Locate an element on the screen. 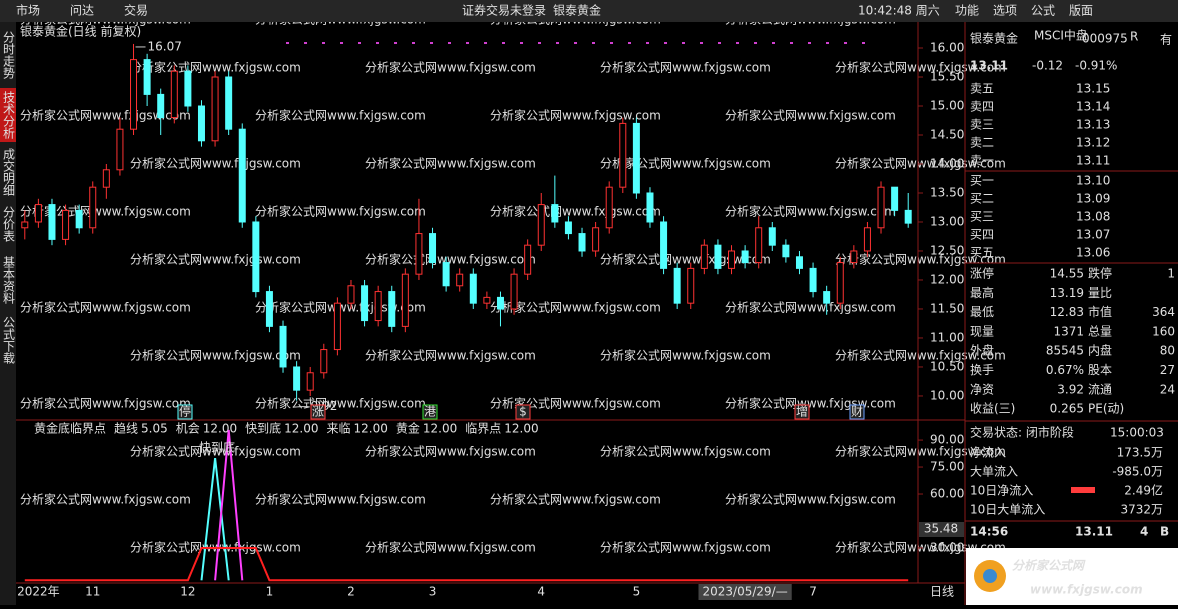 The height and width of the screenshot is (609, 1178). book-price: 13.08 is located at coordinates (1093, 217).